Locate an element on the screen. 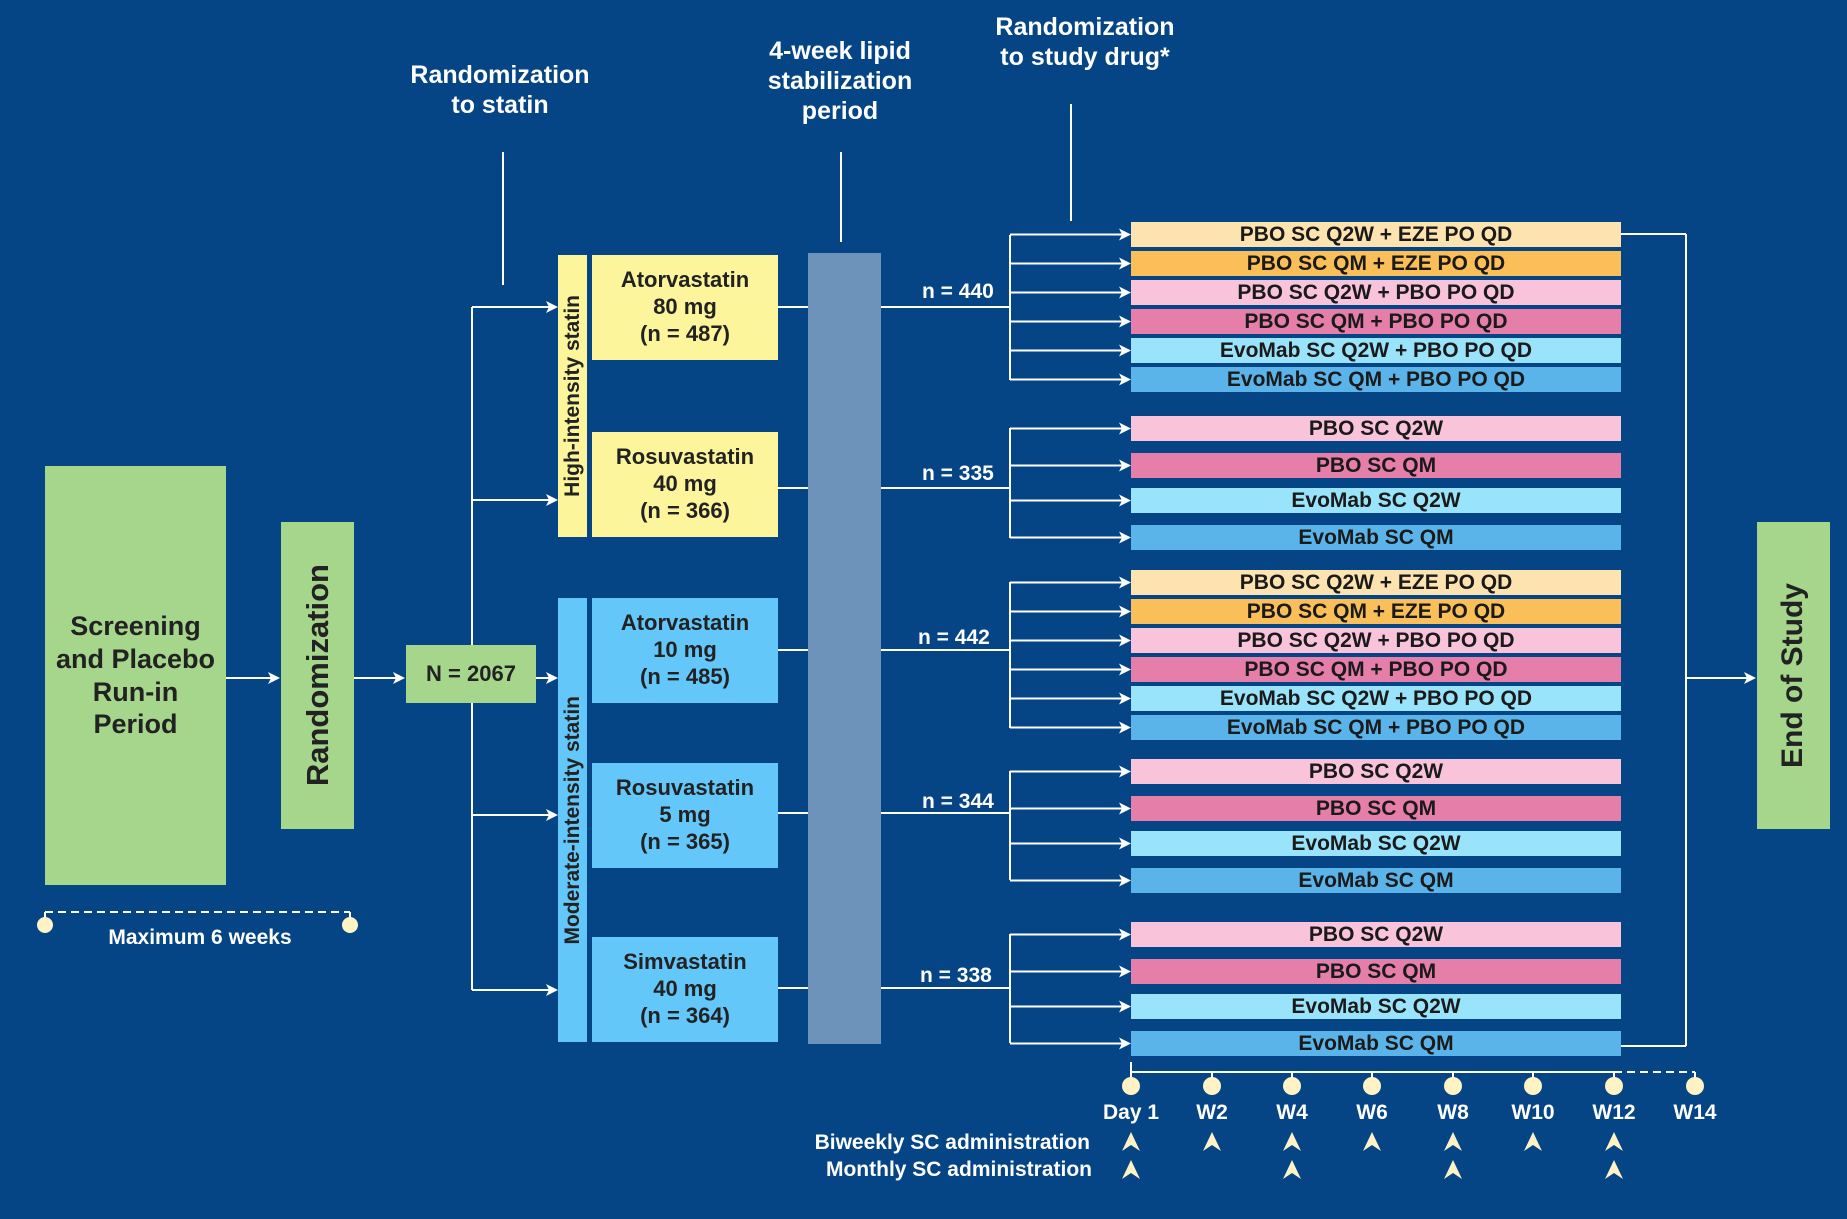 The image size is (1847, 1219). group-high-intensity: High-intensity statin is located at coordinates (572, 396).